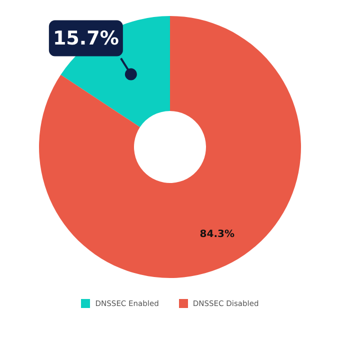  I want to click on data-label: 15.7%, so click(85, 38).